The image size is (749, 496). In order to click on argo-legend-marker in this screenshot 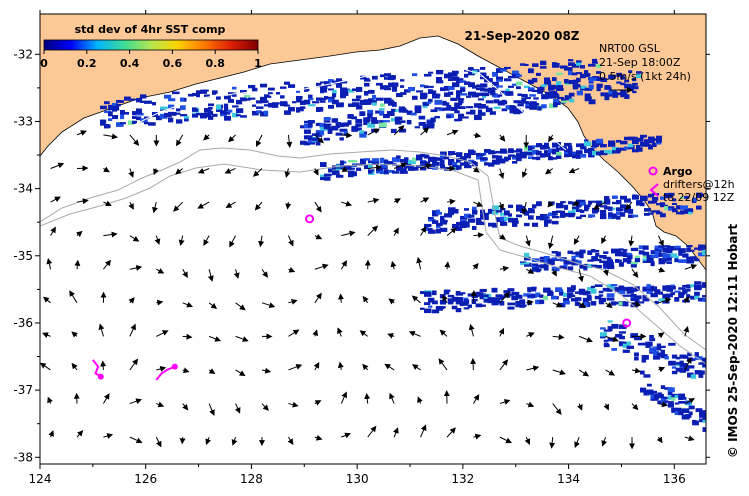, I will do `click(653, 171)`.